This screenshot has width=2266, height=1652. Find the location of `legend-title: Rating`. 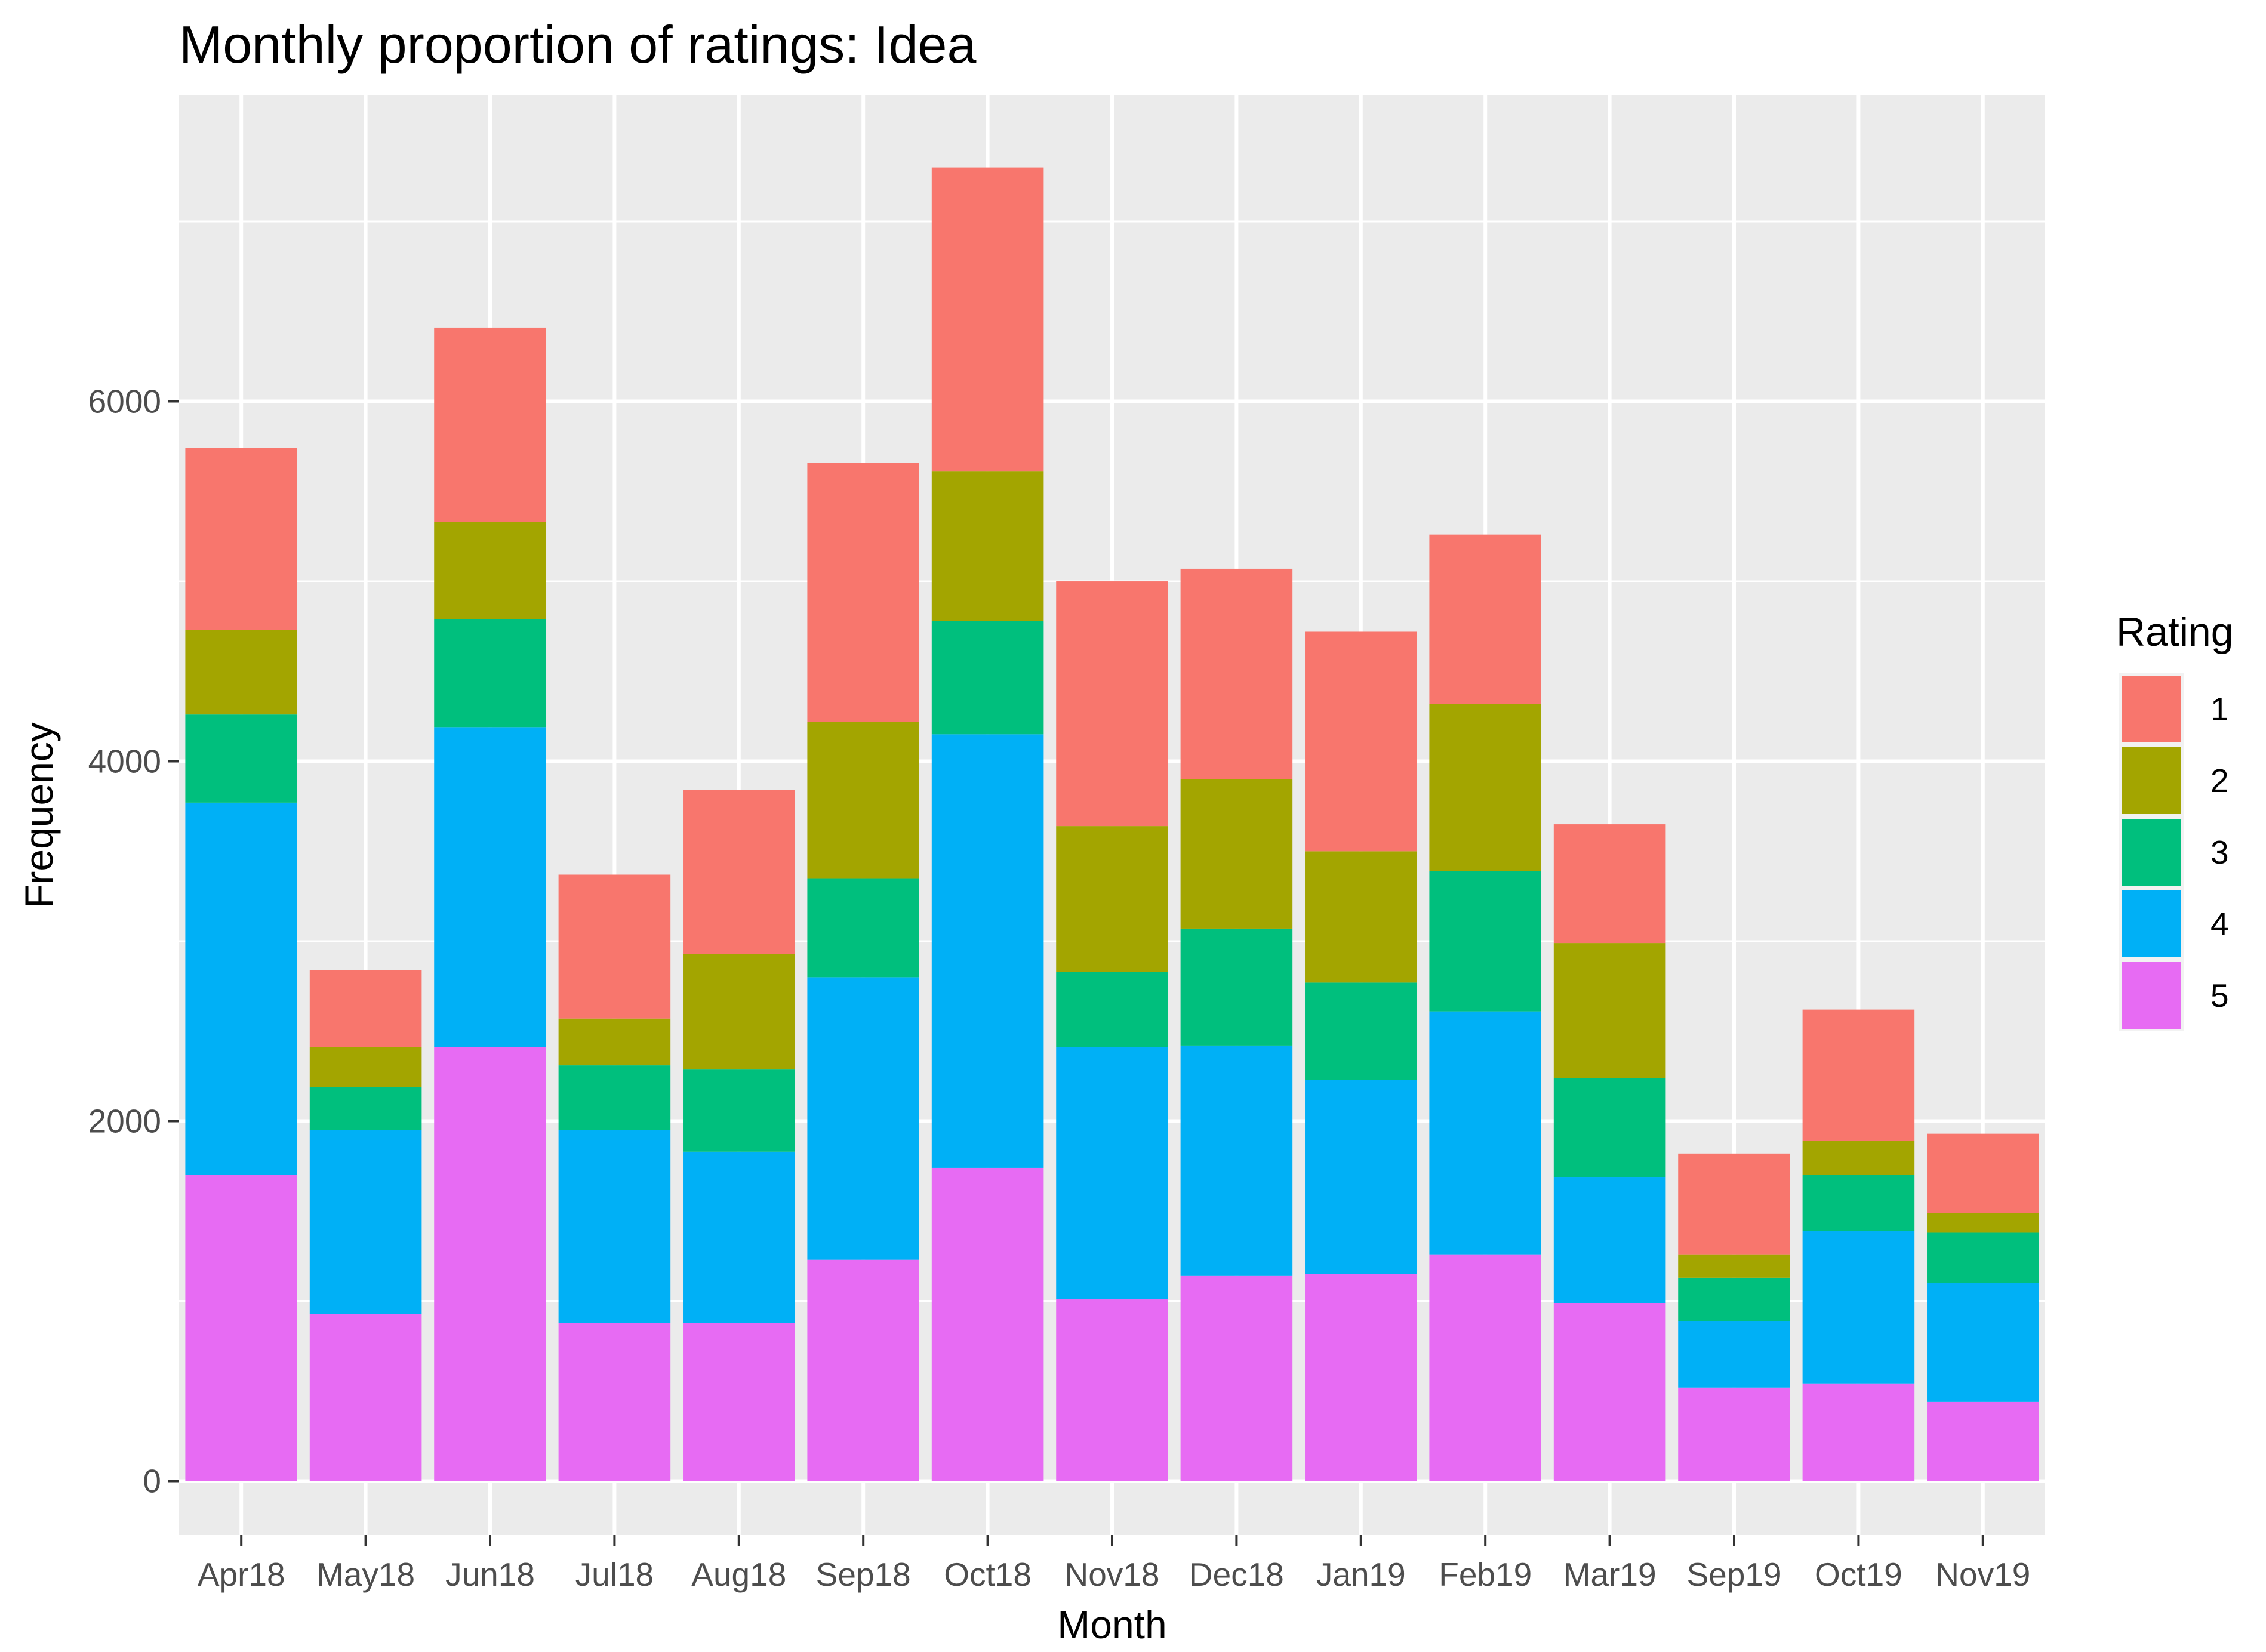

legend-title: Rating is located at coordinates (2175, 632).